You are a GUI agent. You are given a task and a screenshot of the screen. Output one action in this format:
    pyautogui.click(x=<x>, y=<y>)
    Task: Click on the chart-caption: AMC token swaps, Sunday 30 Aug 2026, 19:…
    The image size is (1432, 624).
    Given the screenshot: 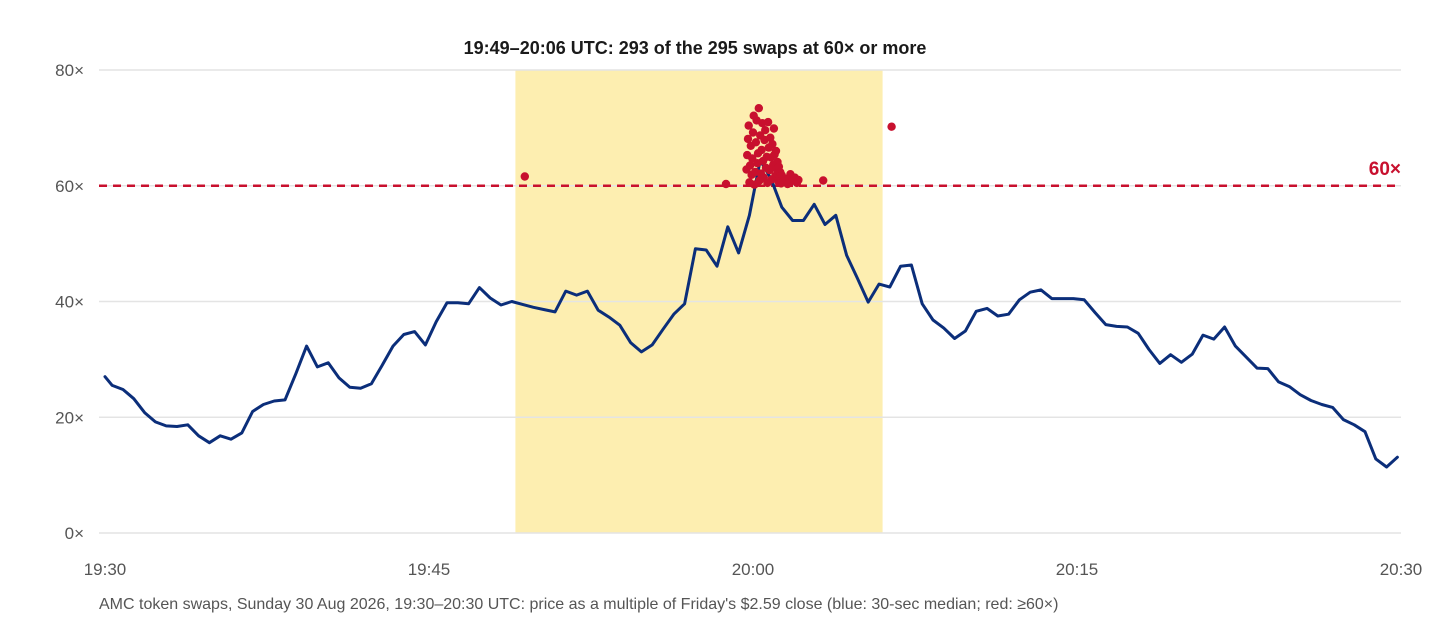 What is the action you would take?
    pyautogui.click(x=578, y=604)
    